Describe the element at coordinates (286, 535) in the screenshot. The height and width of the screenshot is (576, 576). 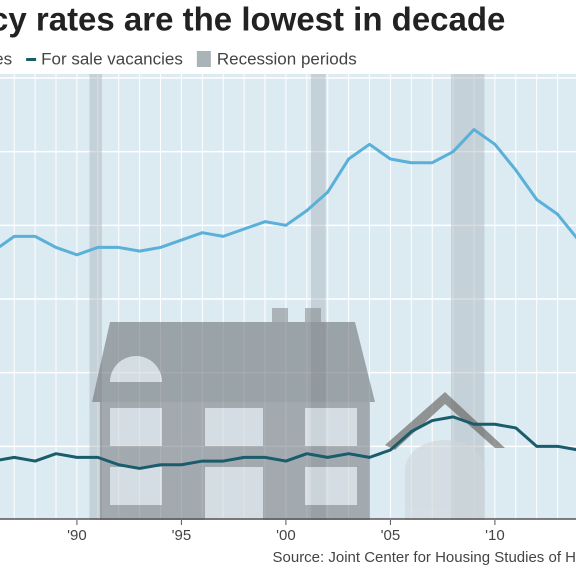
I see `x-tick-label: '00` at that location.